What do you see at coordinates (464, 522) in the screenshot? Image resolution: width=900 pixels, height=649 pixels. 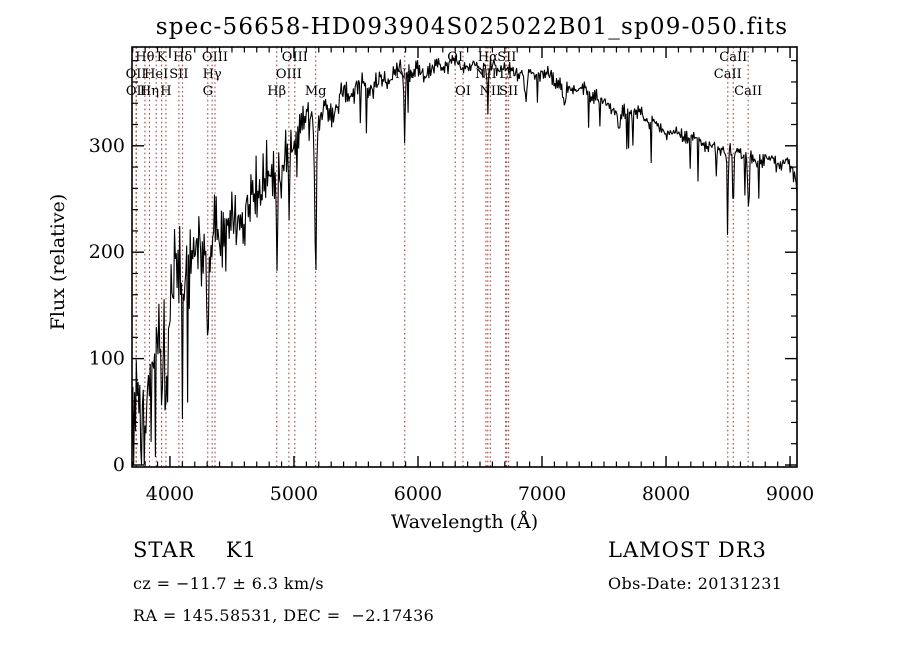 I see `x-axis-title: Wavelength (Å)` at bounding box center [464, 522].